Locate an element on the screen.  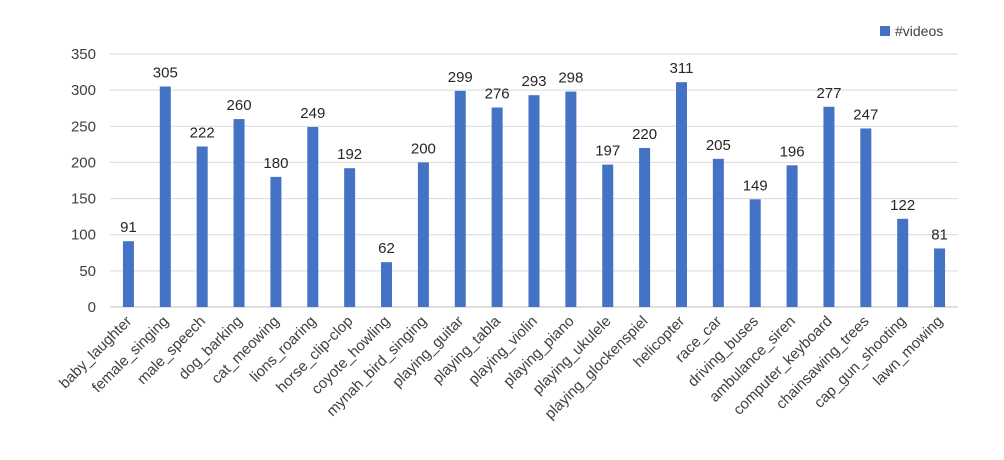
legend-swatch is located at coordinates (885, 31).